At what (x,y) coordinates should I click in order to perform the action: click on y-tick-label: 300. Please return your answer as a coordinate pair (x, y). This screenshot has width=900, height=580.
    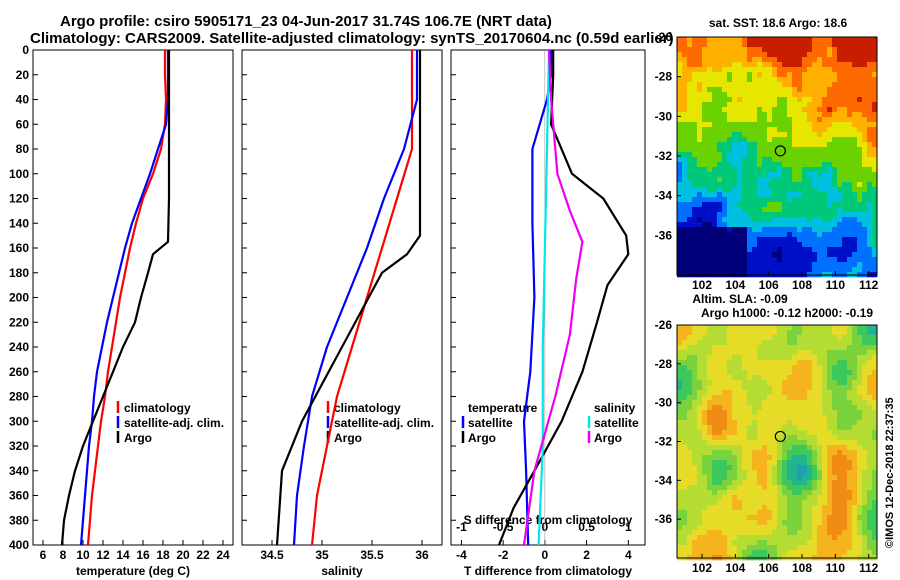
    Looking at the image, I should click on (19, 421).